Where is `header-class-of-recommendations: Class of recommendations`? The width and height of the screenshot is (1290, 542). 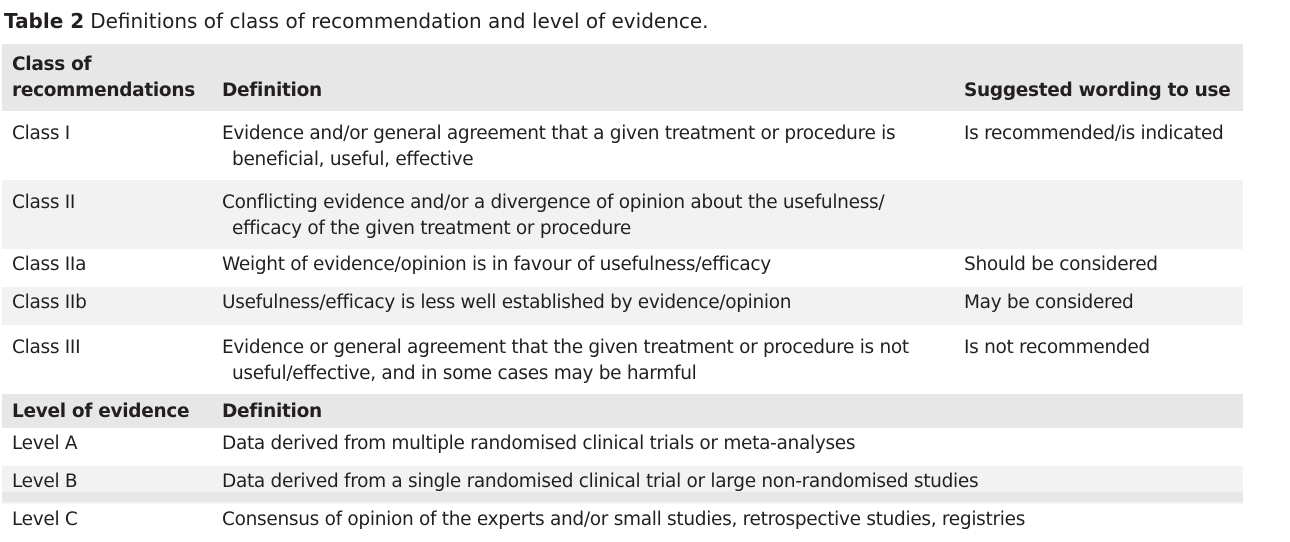
header-class-of-recommendations: Class of recommendations is located at coordinates (112, 77).